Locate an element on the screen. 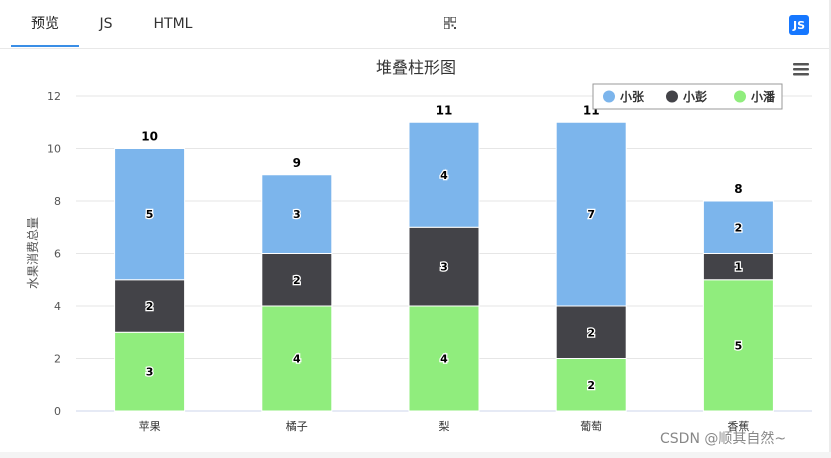 This screenshot has height=458, width=831. y-tick-label: 12 is located at coordinates (54, 96).